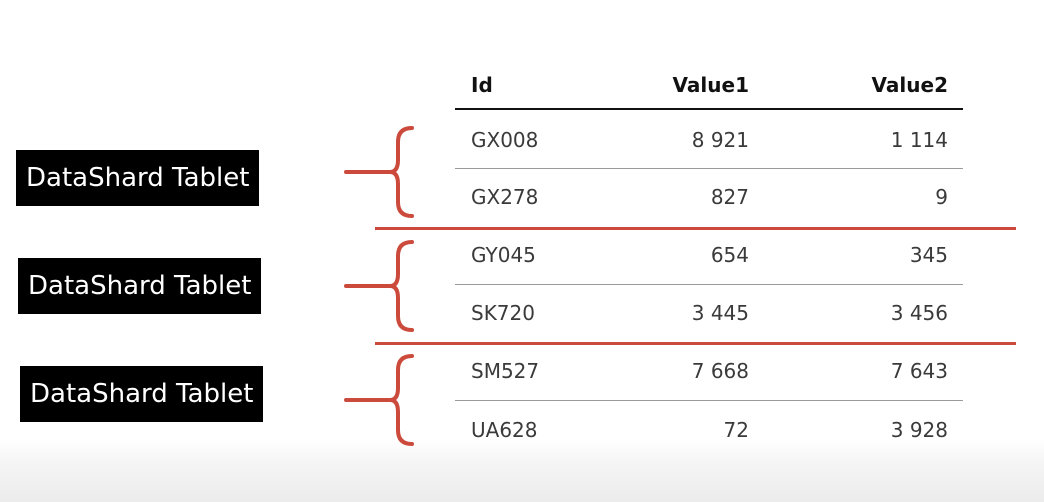 Image resolution: width=1044 pixels, height=502 pixels. What do you see at coordinates (504, 430) in the screenshot?
I see `row-id-cell: UA628` at bounding box center [504, 430].